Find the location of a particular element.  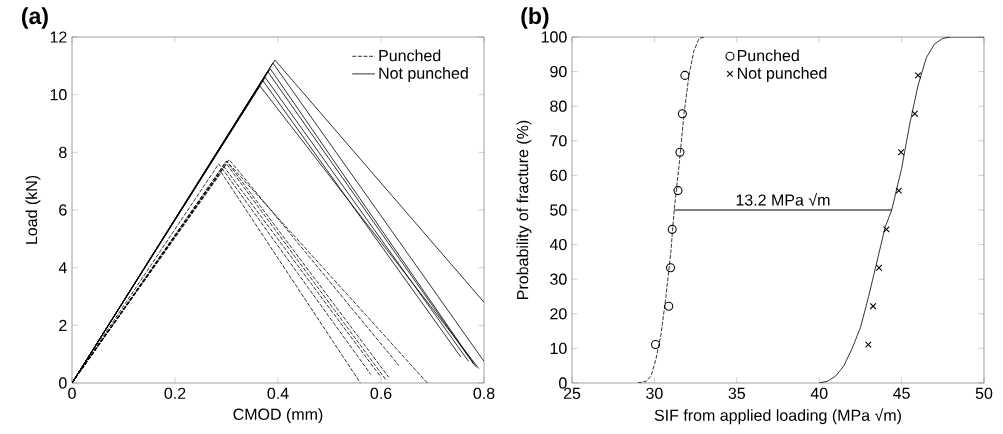

y-tick-label: 20 is located at coordinates (558, 314).